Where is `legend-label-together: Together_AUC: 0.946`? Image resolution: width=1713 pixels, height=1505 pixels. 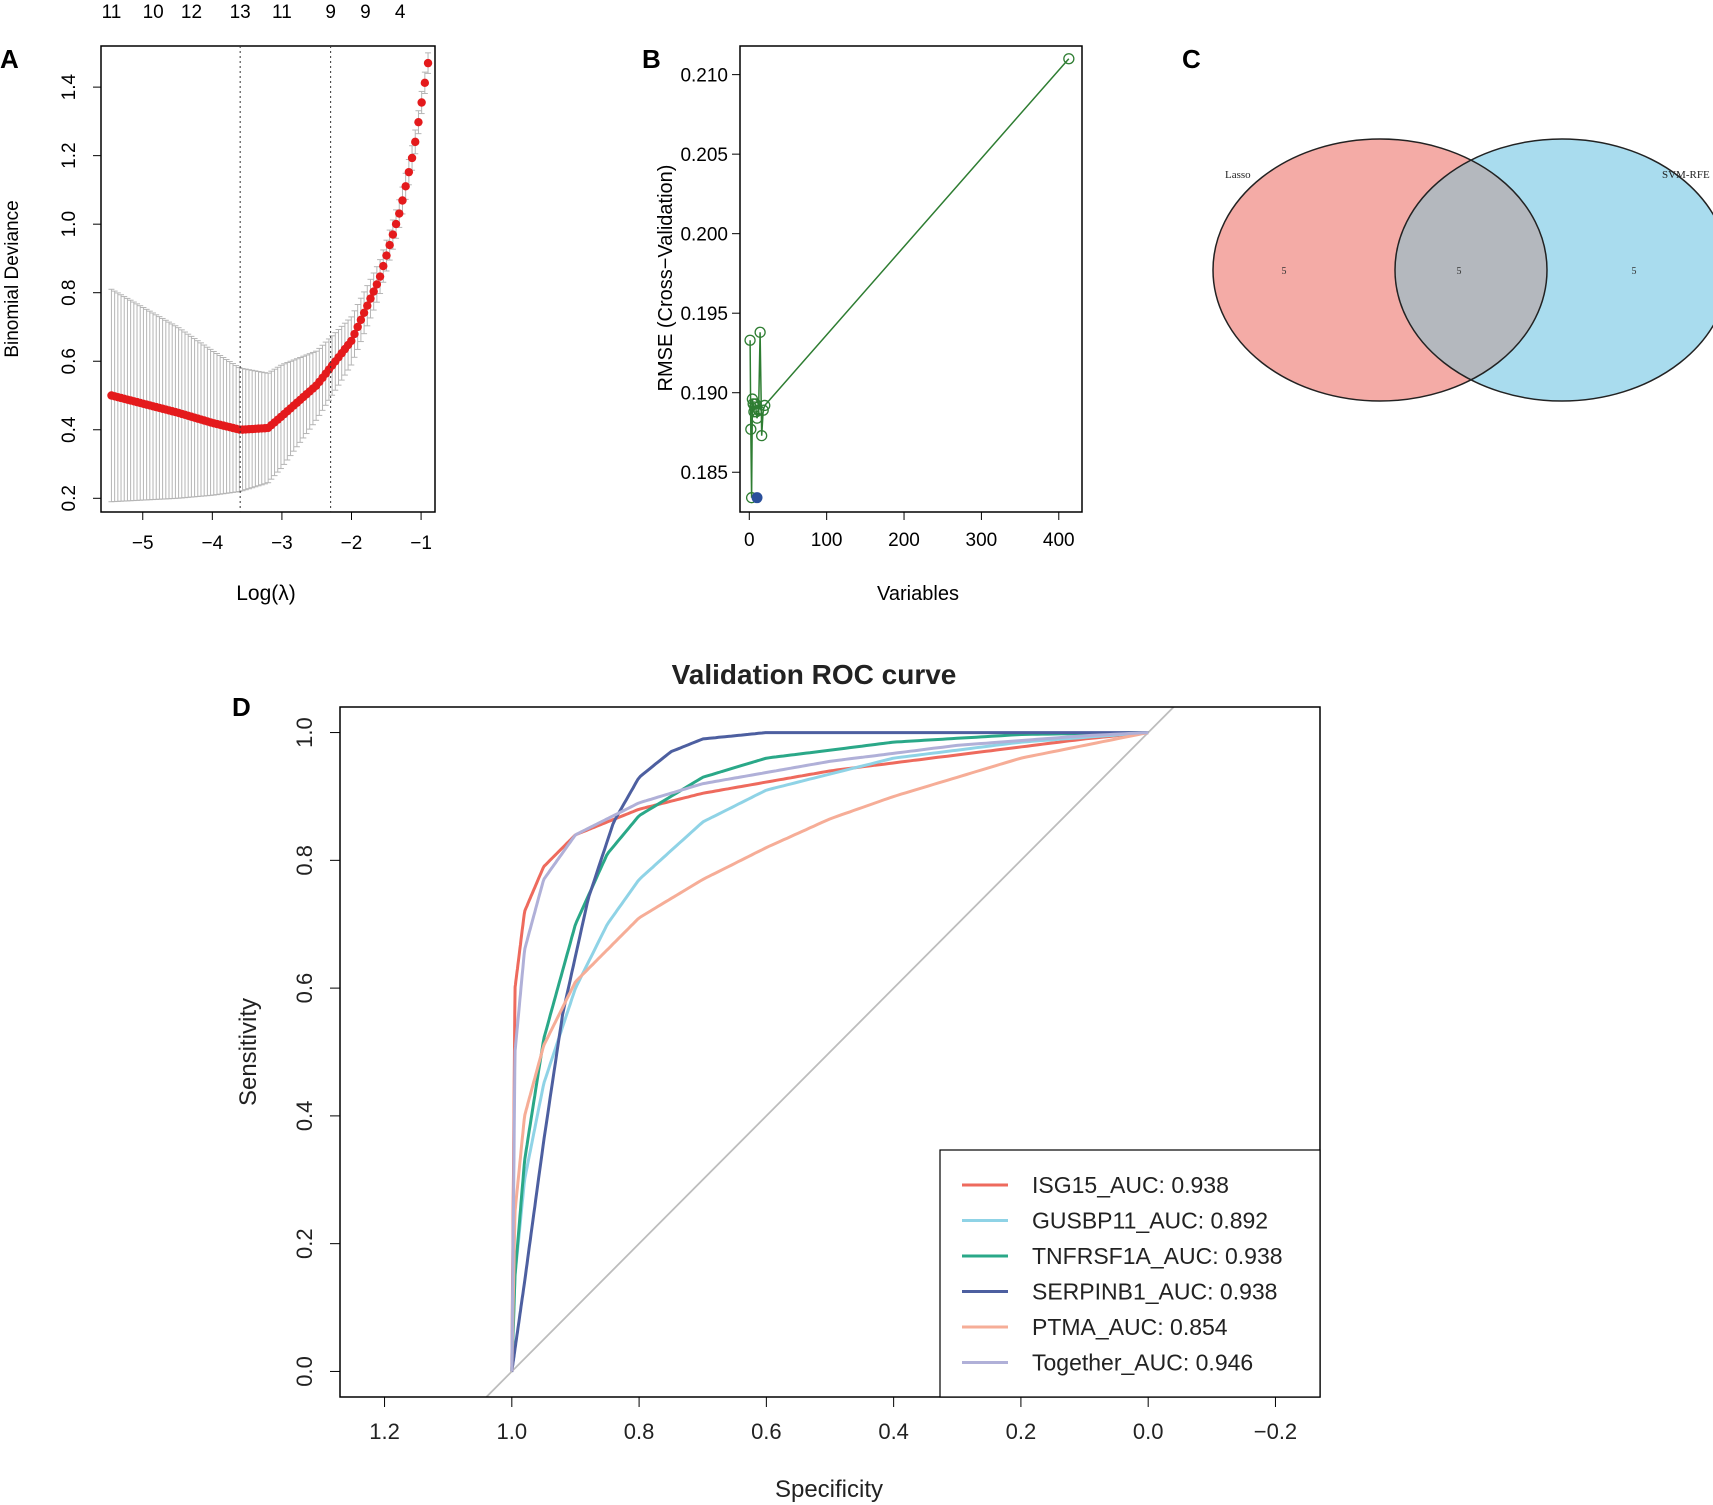 legend-label-together: Together_AUC: 0.946 is located at coordinates (1142, 1363).